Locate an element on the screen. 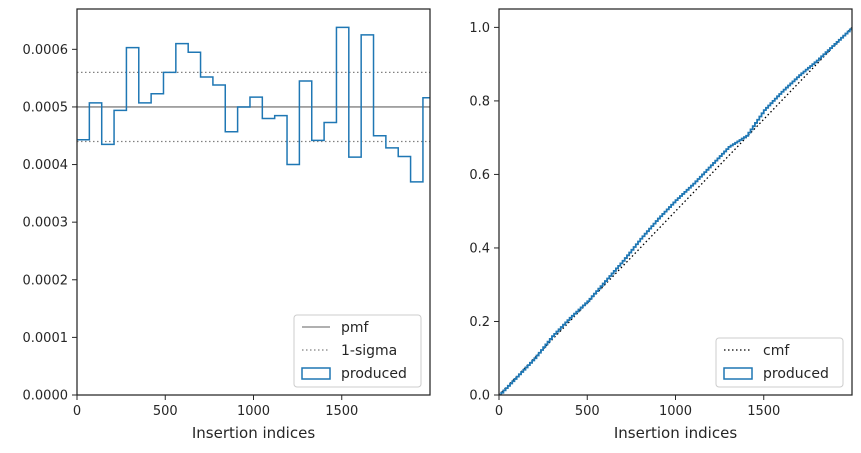 This screenshot has width=861, height=453. left-plot-area is located at coordinates (253, 104).